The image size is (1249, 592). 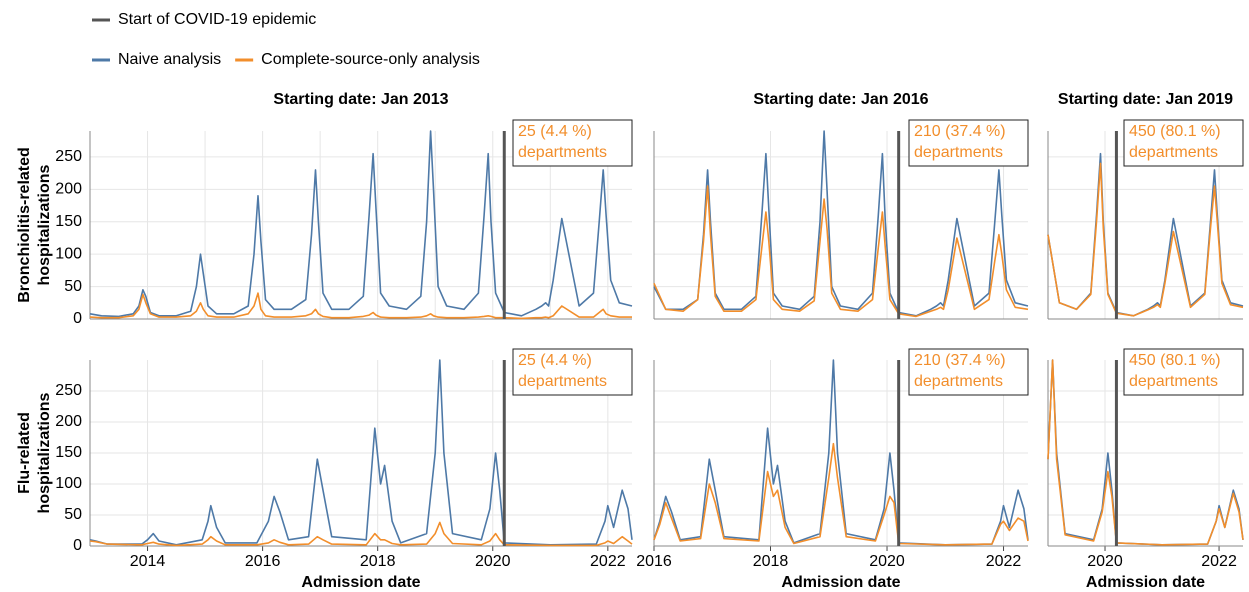 I want to click on legend-label: Start of COVID-19 epidemic, so click(x=217, y=19).